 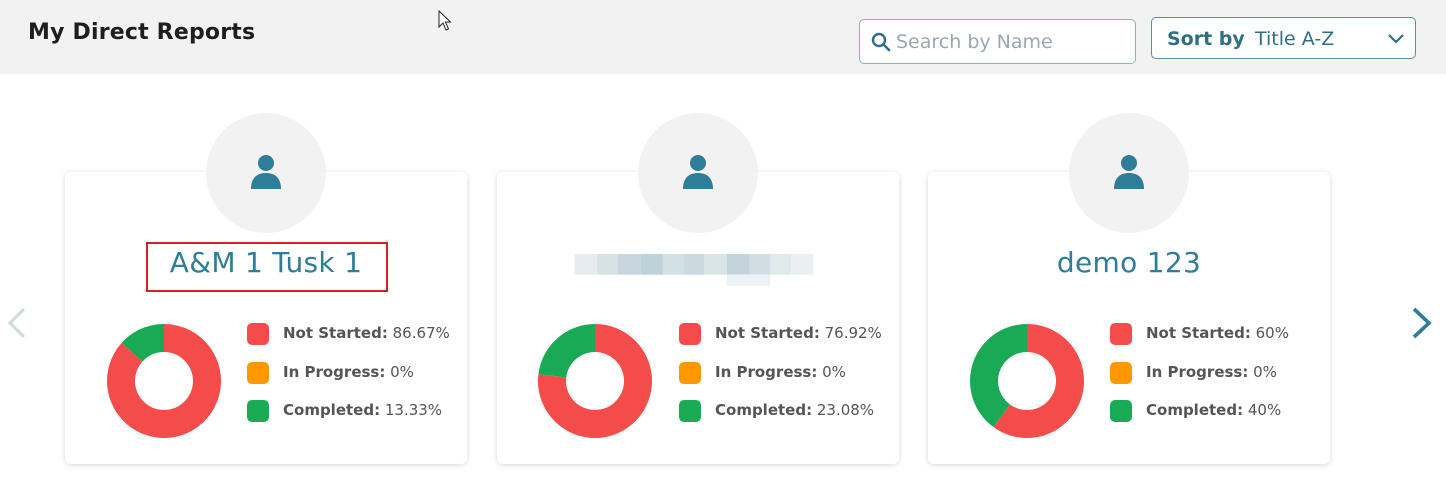 What do you see at coordinates (1129, 262) in the screenshot?
I see `report-name: demo 123` at bounding box center [1129, 262].